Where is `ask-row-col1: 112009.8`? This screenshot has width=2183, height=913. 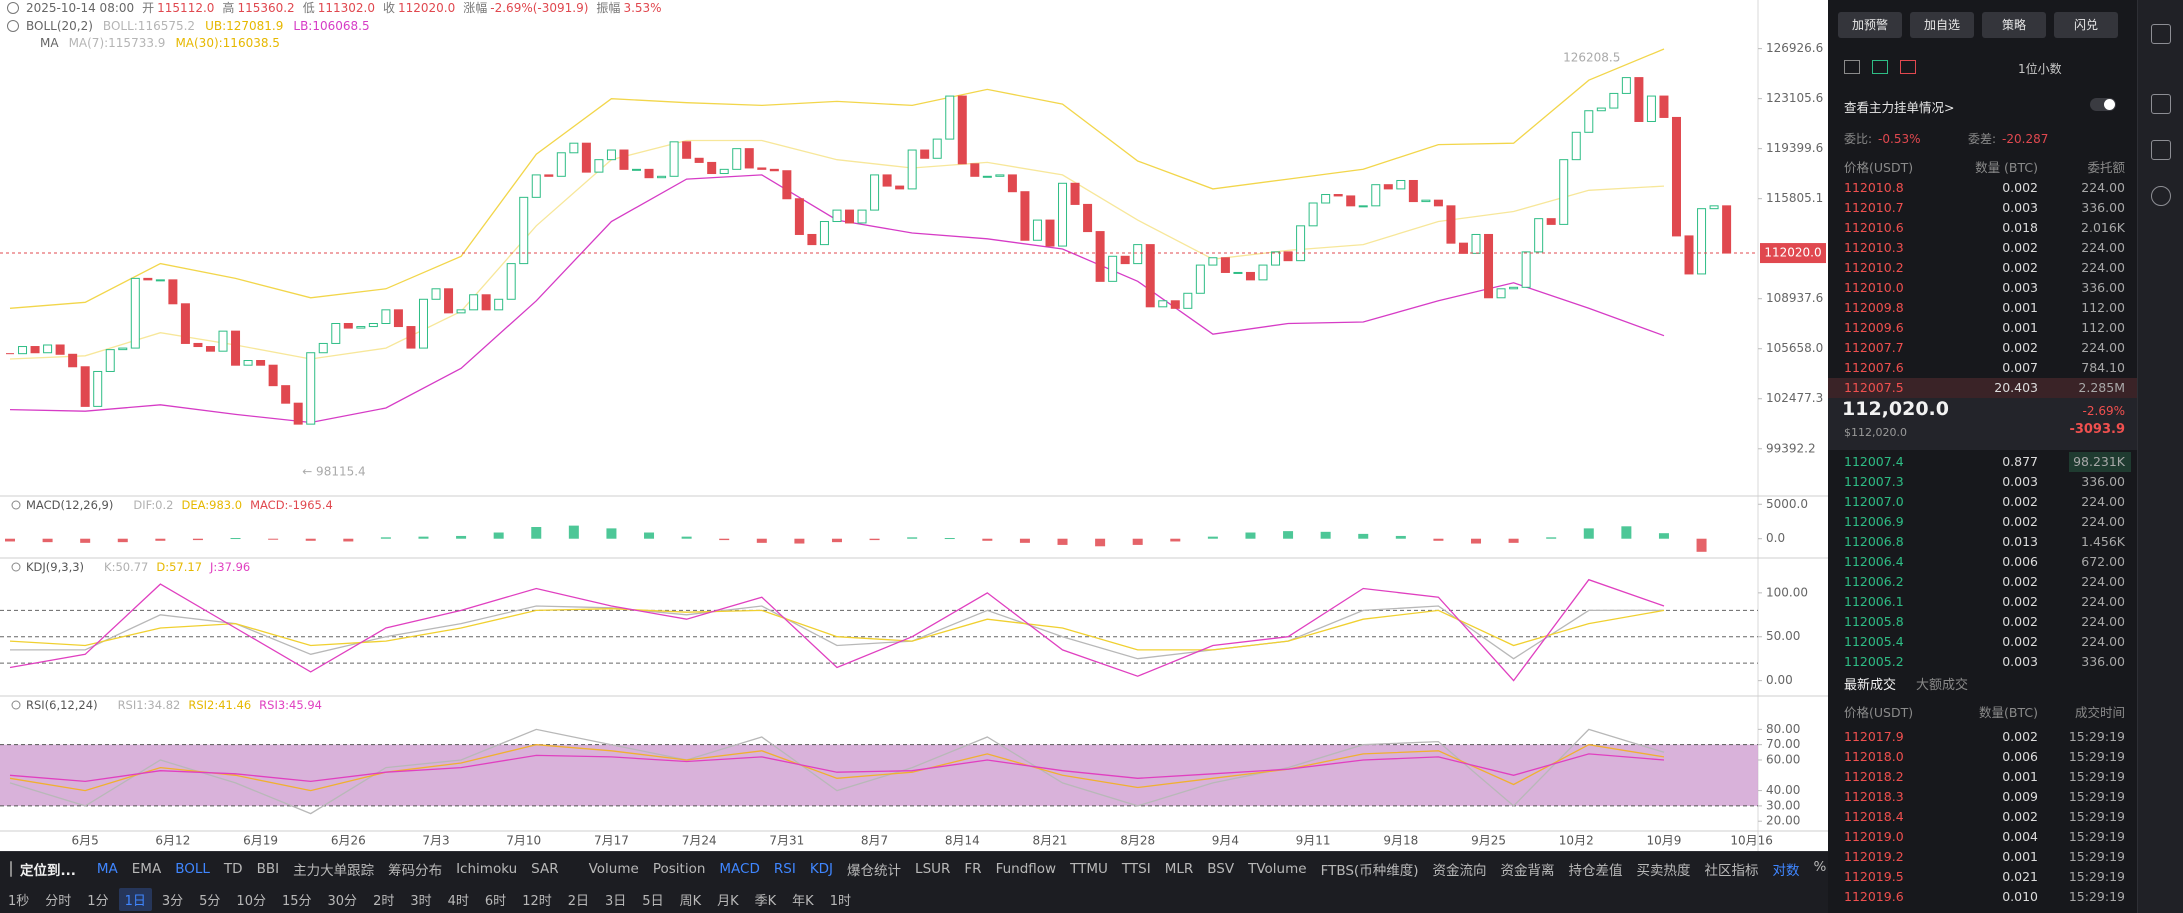
ask-row-col1: 112009.8 is located at coordinates (1874, 307).